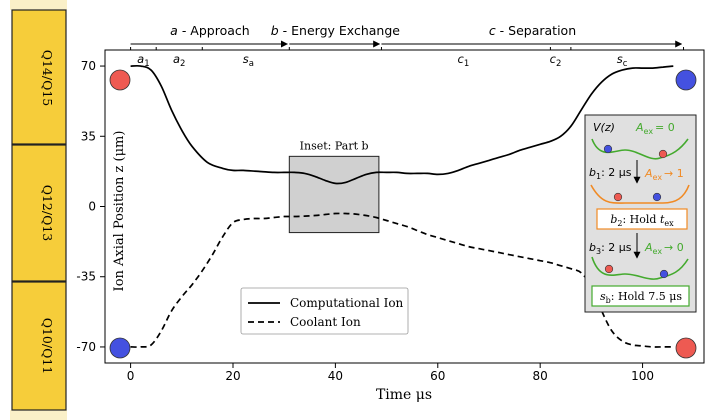  Describe the element at coordinates (492, 30) in the screenshot. I see `phase-letter-c: c` at that location.